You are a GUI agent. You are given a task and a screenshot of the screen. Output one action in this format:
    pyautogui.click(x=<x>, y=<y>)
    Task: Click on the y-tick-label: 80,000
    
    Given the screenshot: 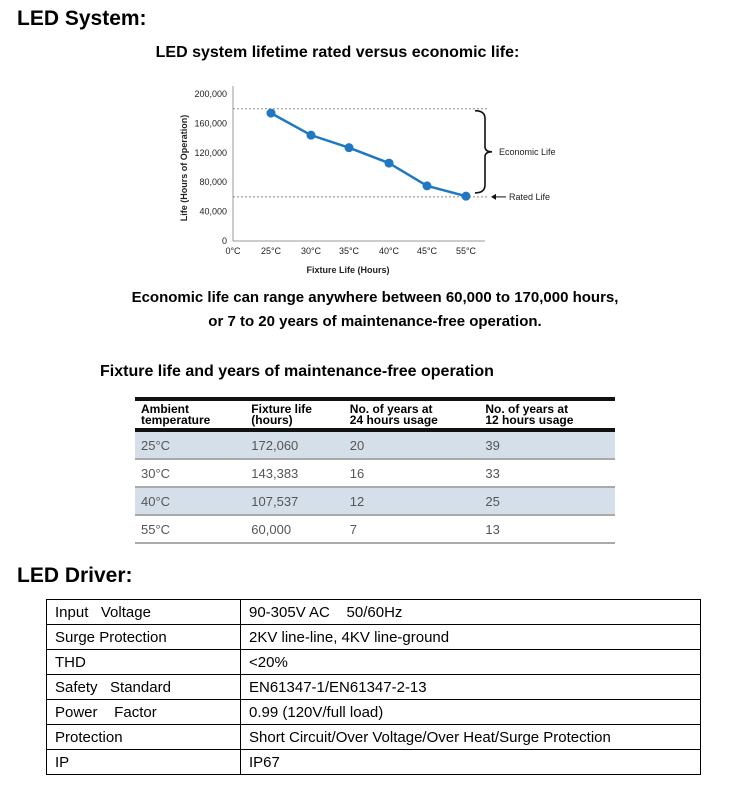 What is the action you would take?
    pyautogui.click(x=213, y=182)
    